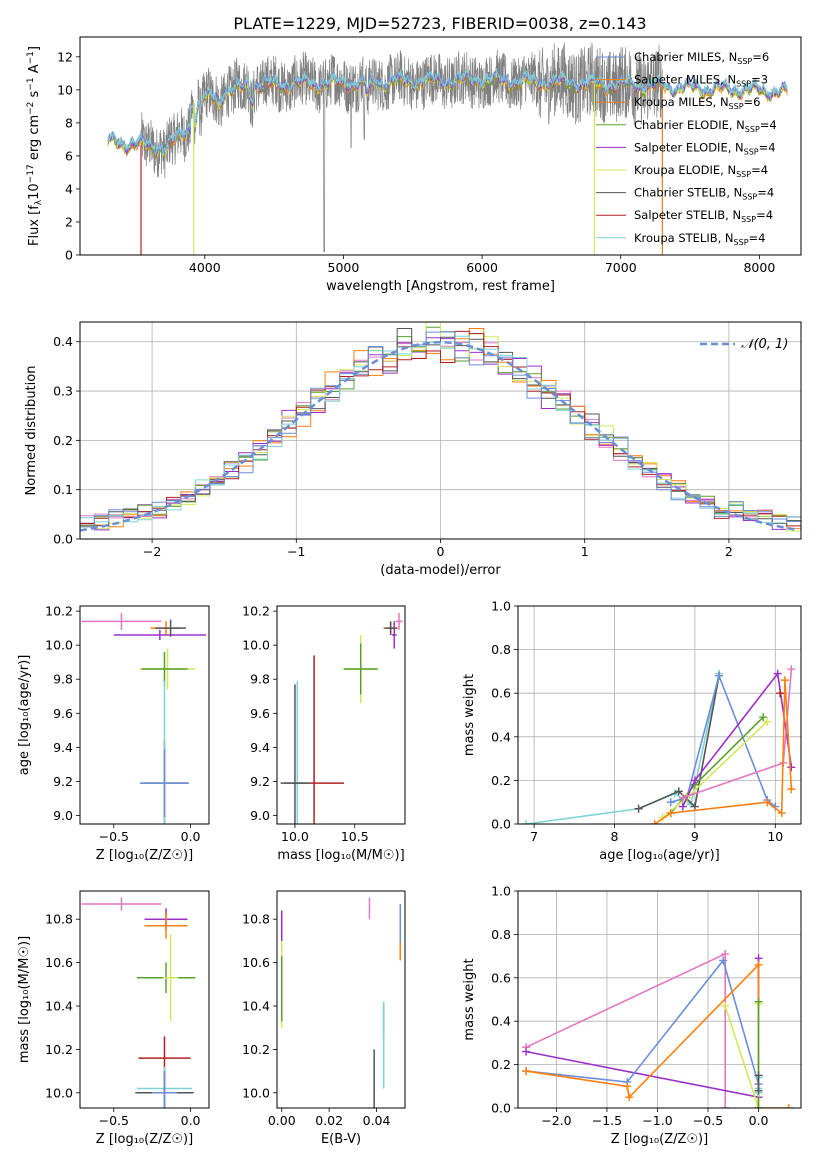 This screenshot has height=1170, width=819. I want to click on histogram-step-line, so click(440, 429).